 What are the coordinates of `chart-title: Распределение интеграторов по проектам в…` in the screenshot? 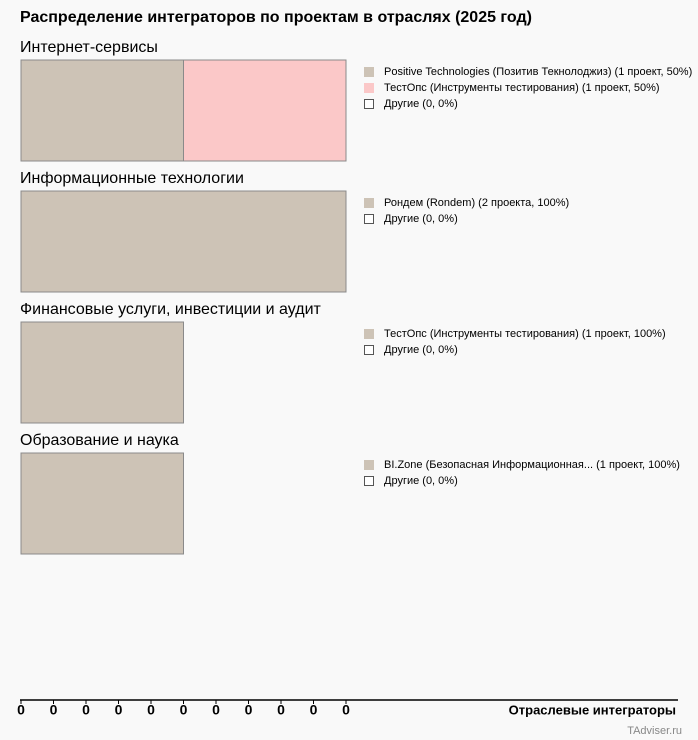 It's located at (276, 17).